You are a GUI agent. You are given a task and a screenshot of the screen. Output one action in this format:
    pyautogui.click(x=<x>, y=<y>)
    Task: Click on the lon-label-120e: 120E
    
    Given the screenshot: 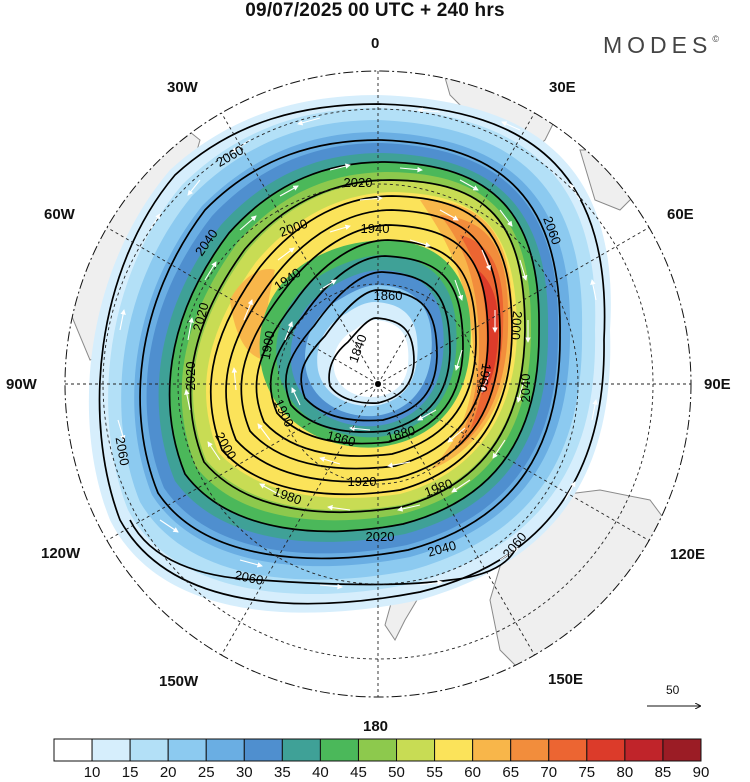 What is the action you would take?
    pyautogui.click(x=688, y=554)
    